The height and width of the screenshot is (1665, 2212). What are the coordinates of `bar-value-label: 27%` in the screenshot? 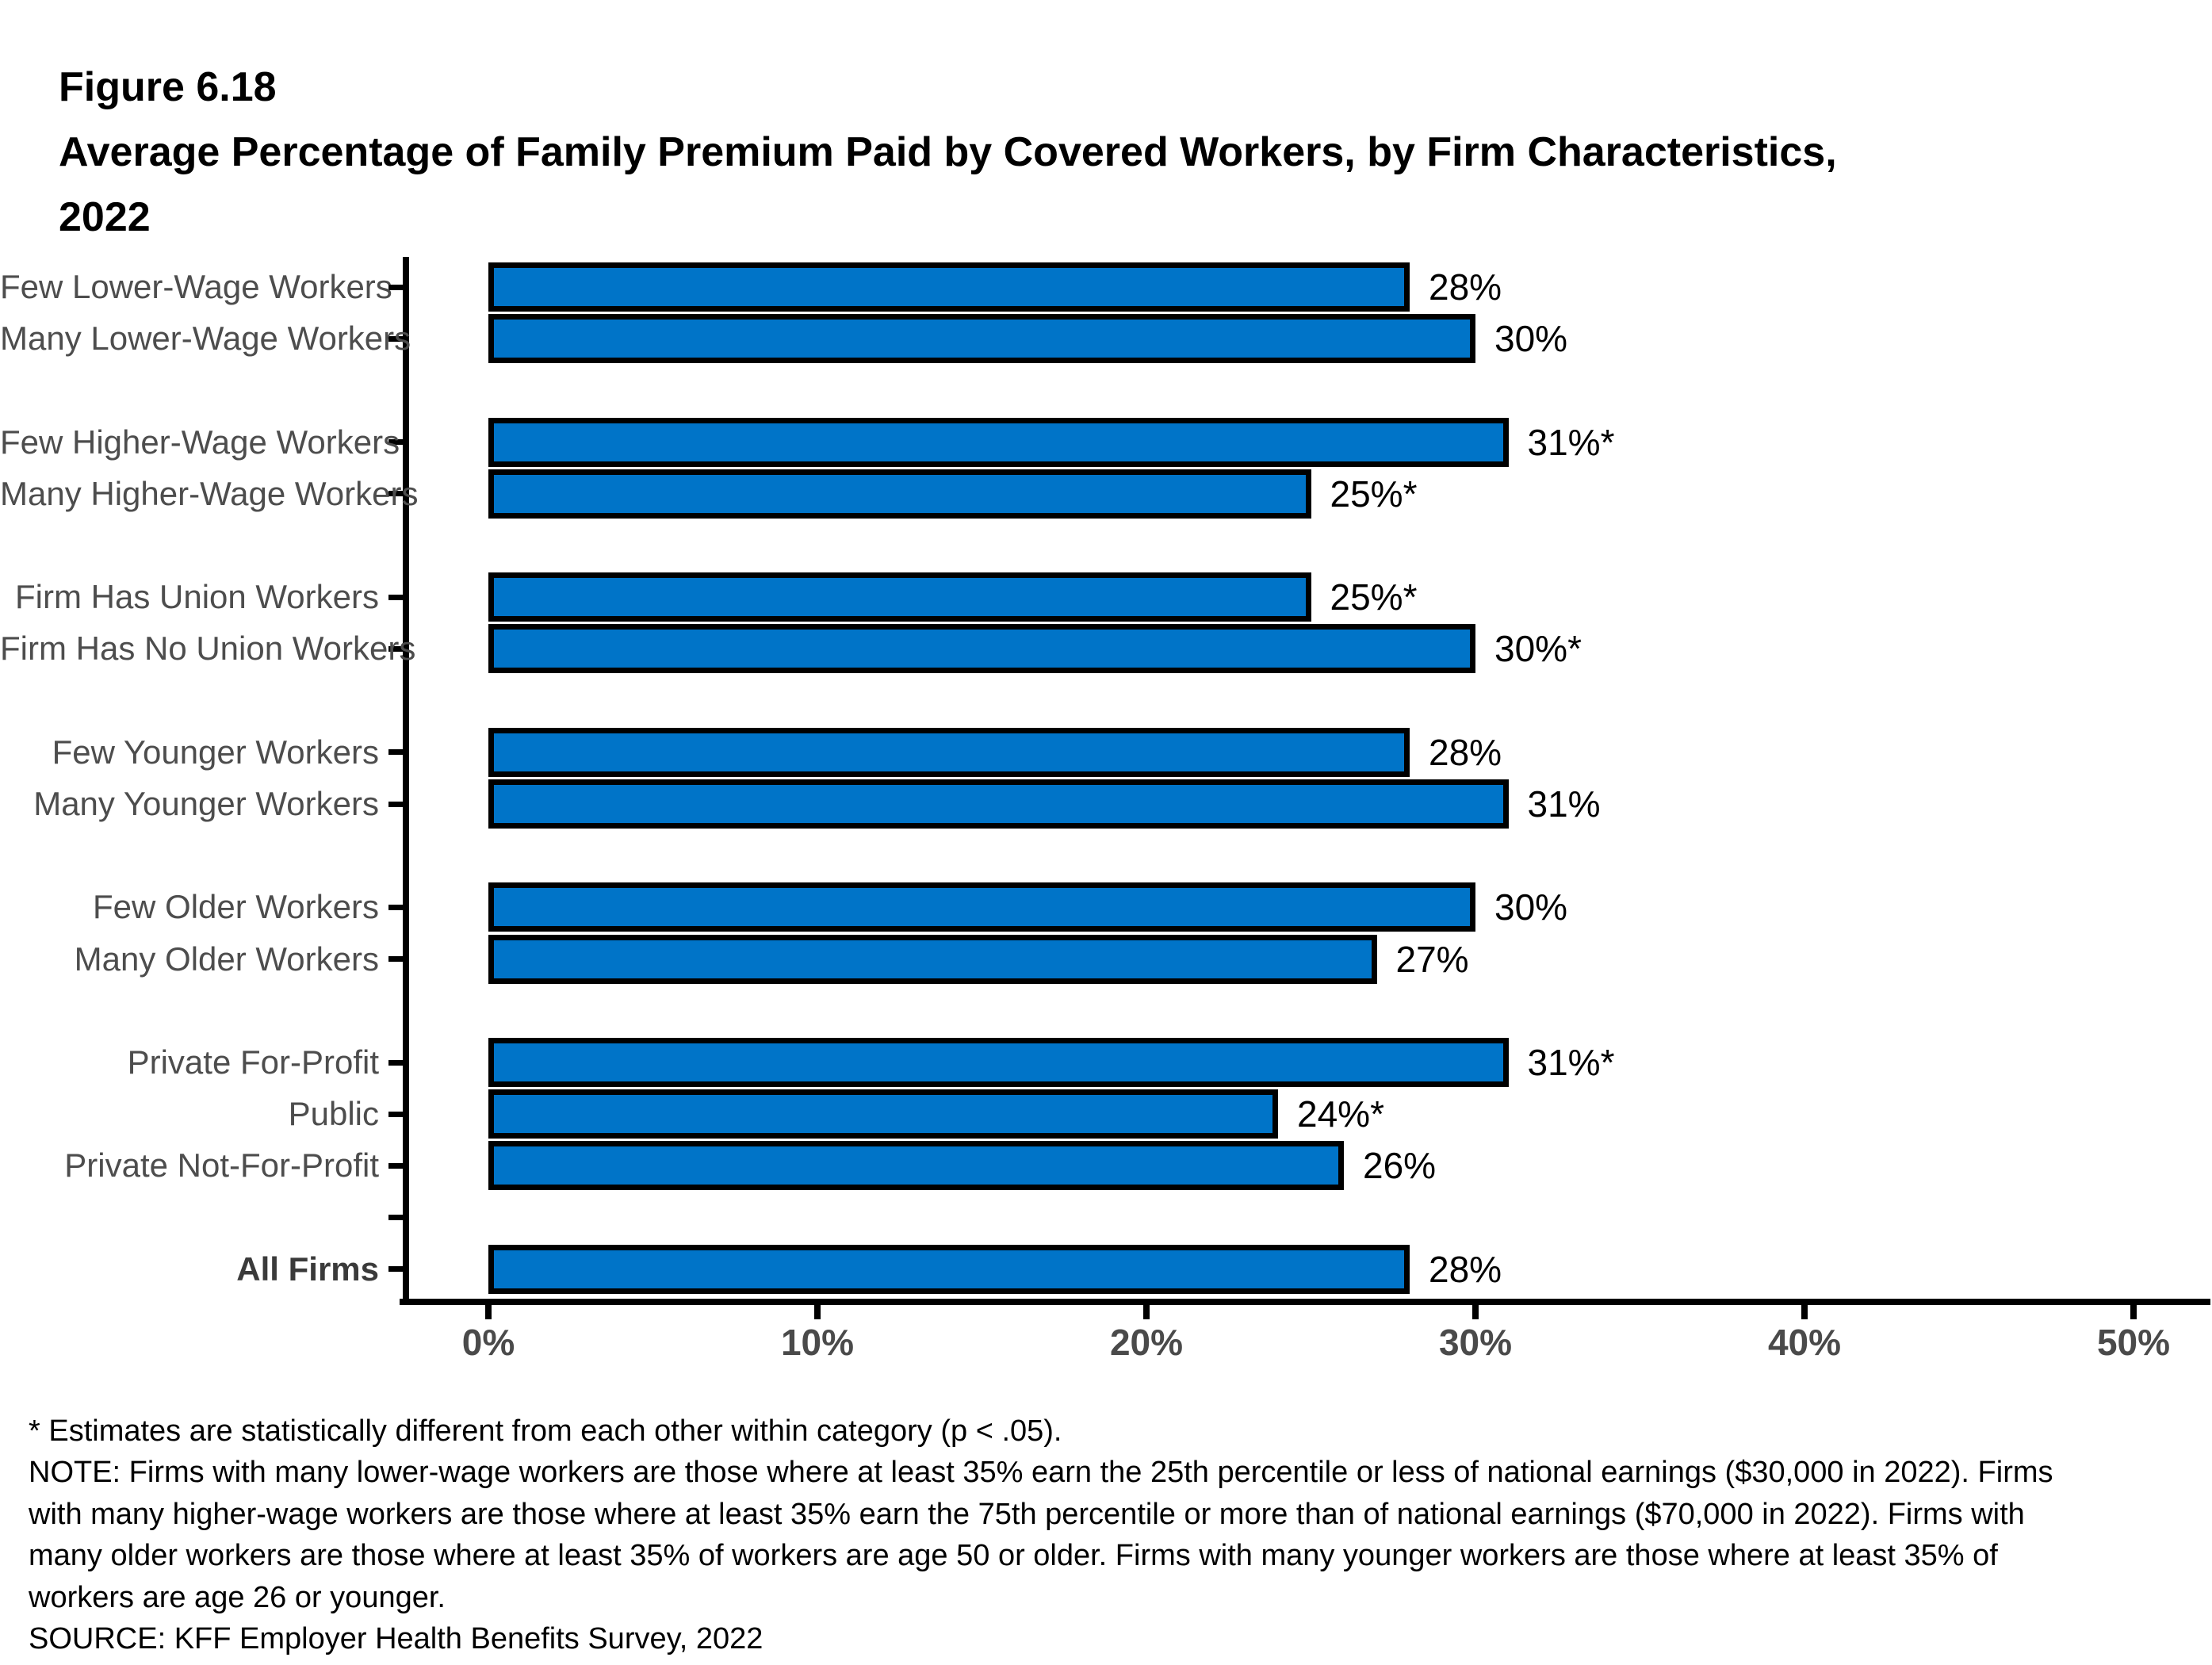 It's located at (1432, 959).